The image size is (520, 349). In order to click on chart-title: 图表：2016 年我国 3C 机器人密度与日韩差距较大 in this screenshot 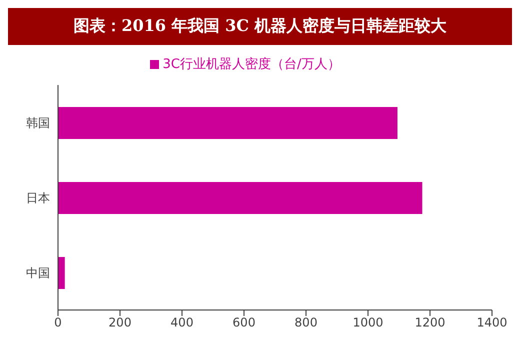, I will do `click(260, 26)`.